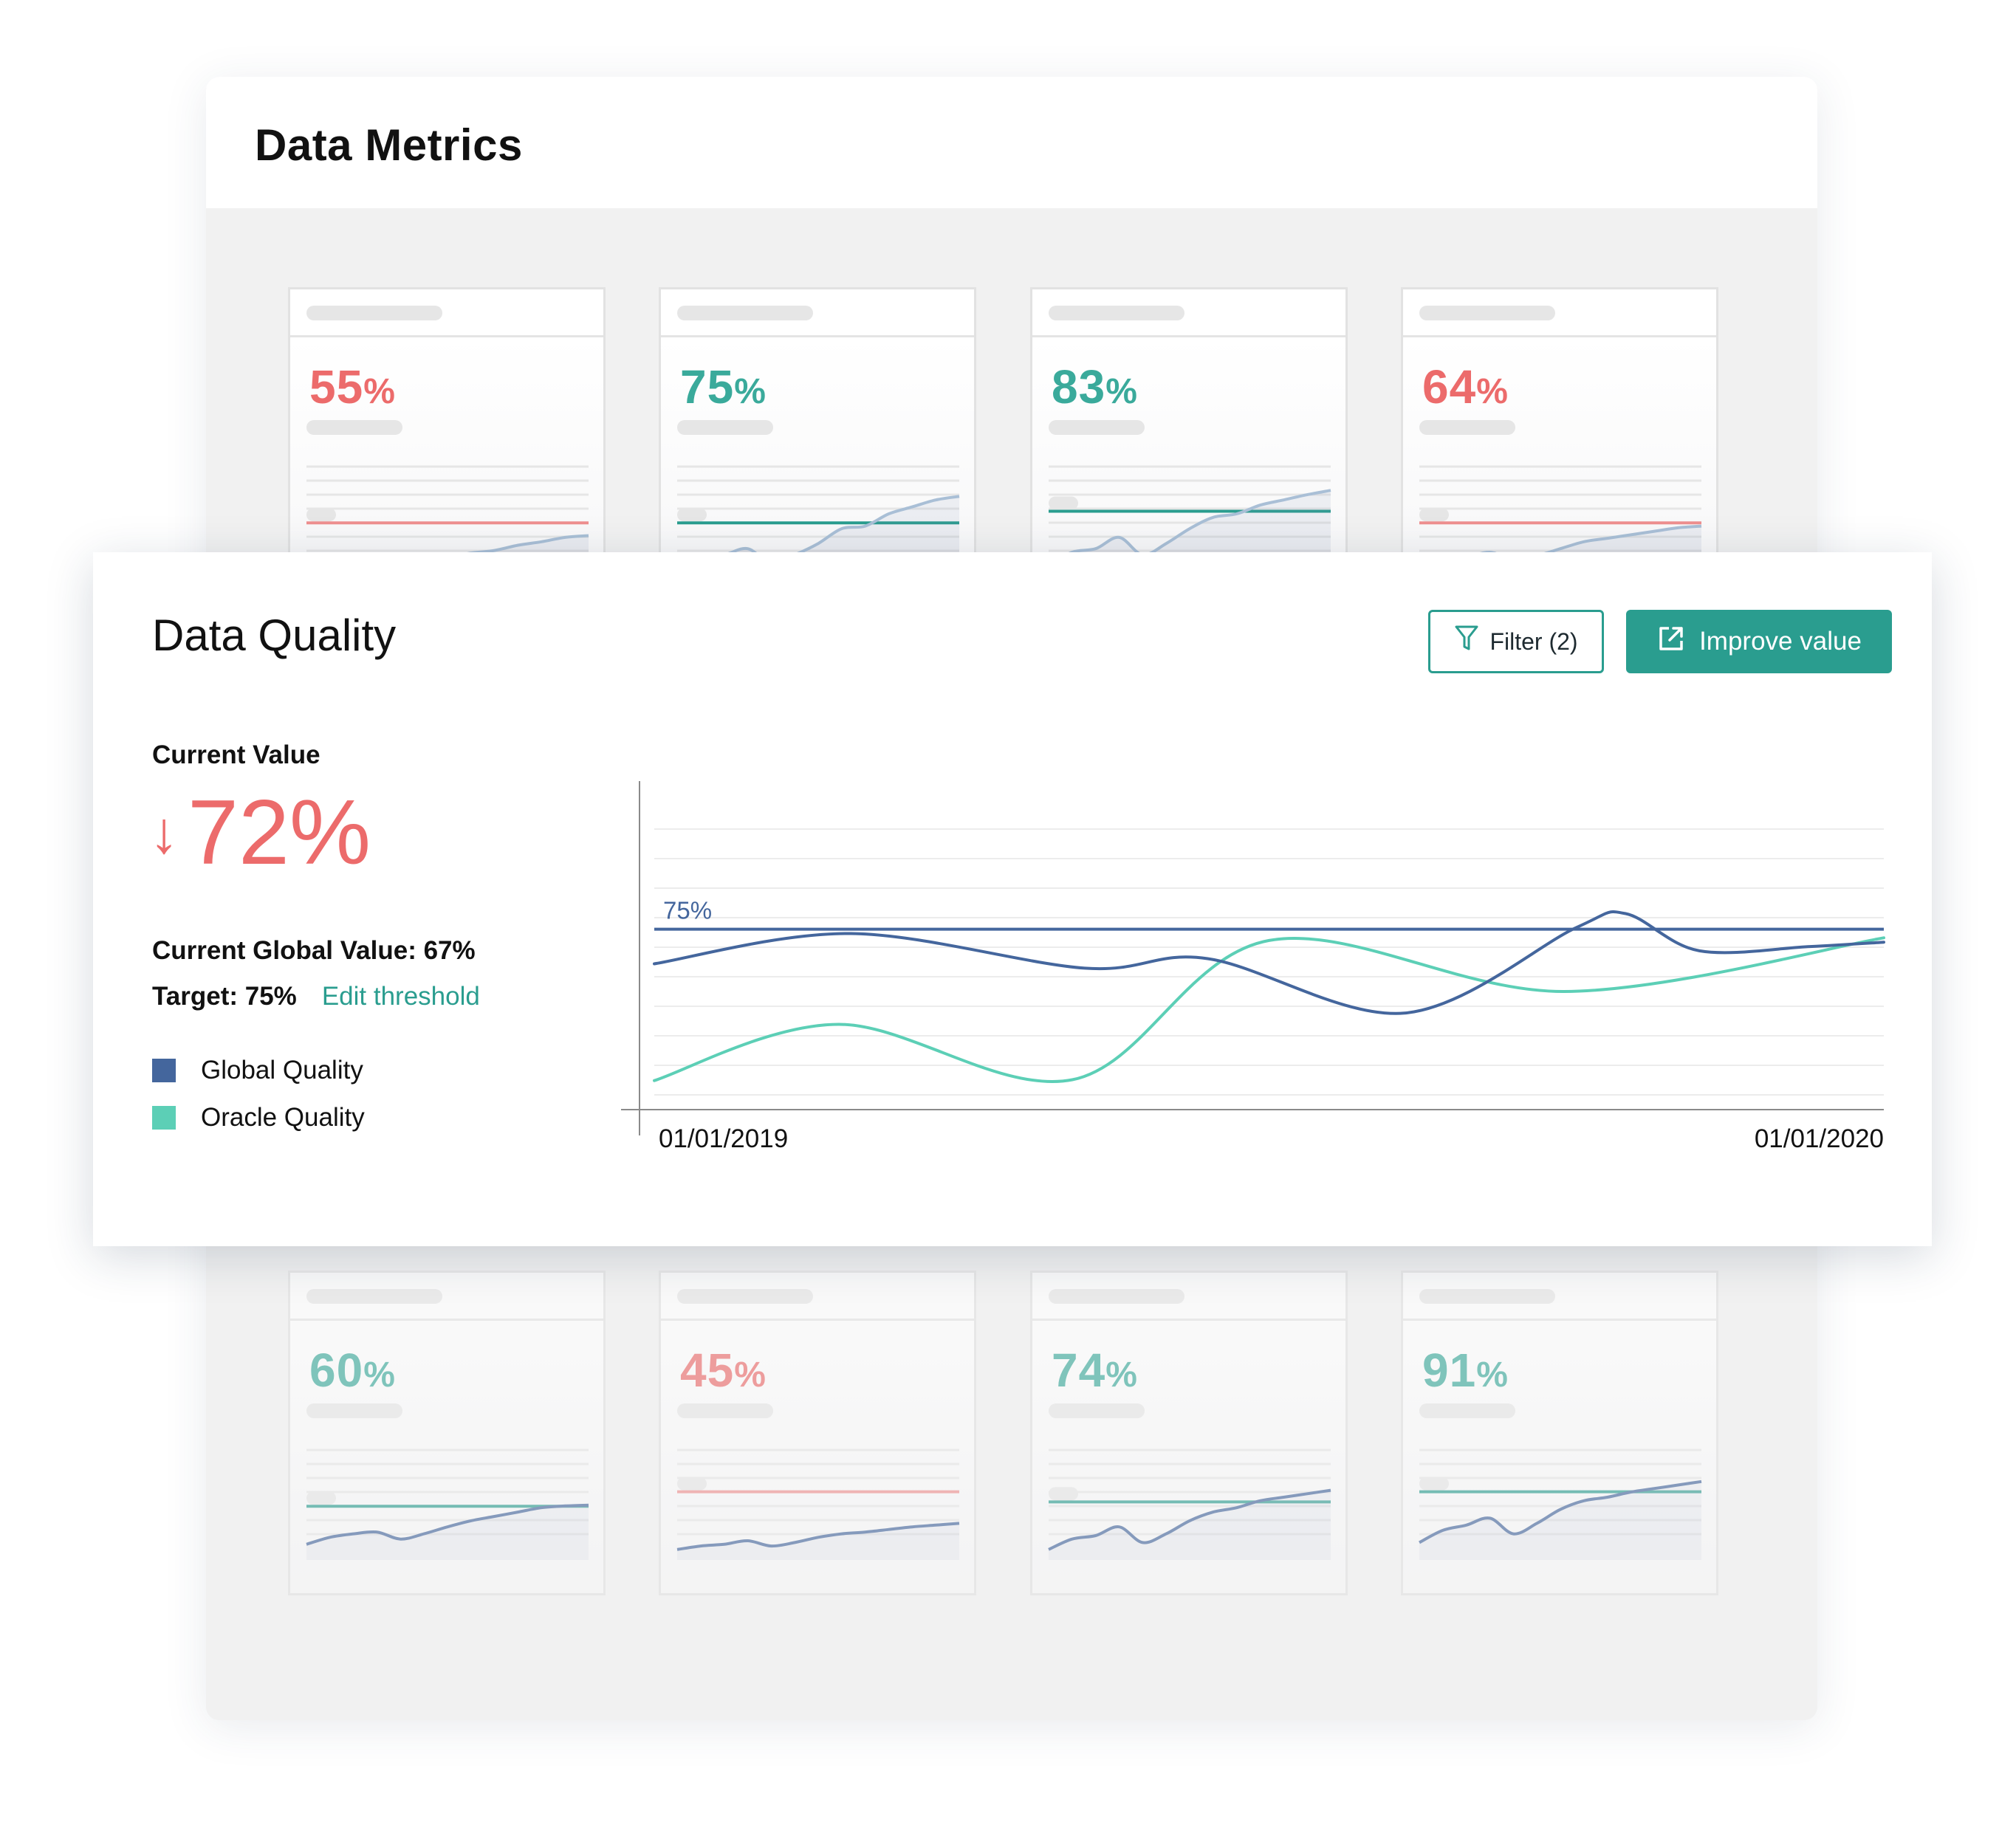 The height and width of the screenshot is (1825, 2016). Describe the element at coordinates (1450, 1370) in the screenshot. I see `metric-number: 91` at that location.